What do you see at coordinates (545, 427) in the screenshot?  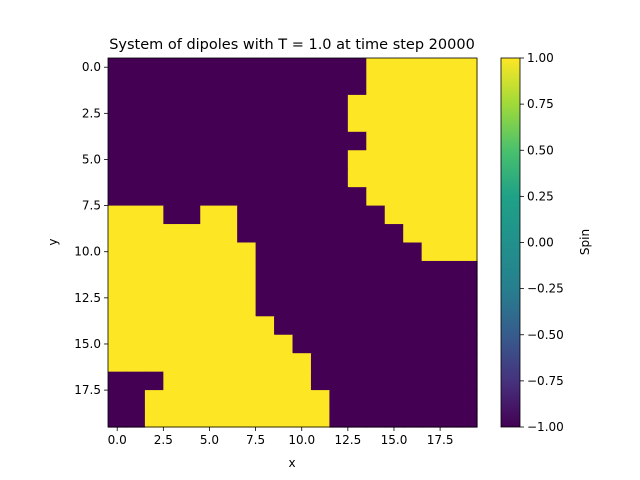 I see `colorbar-tick-label: −1.00` at bounding box center [545, 427].